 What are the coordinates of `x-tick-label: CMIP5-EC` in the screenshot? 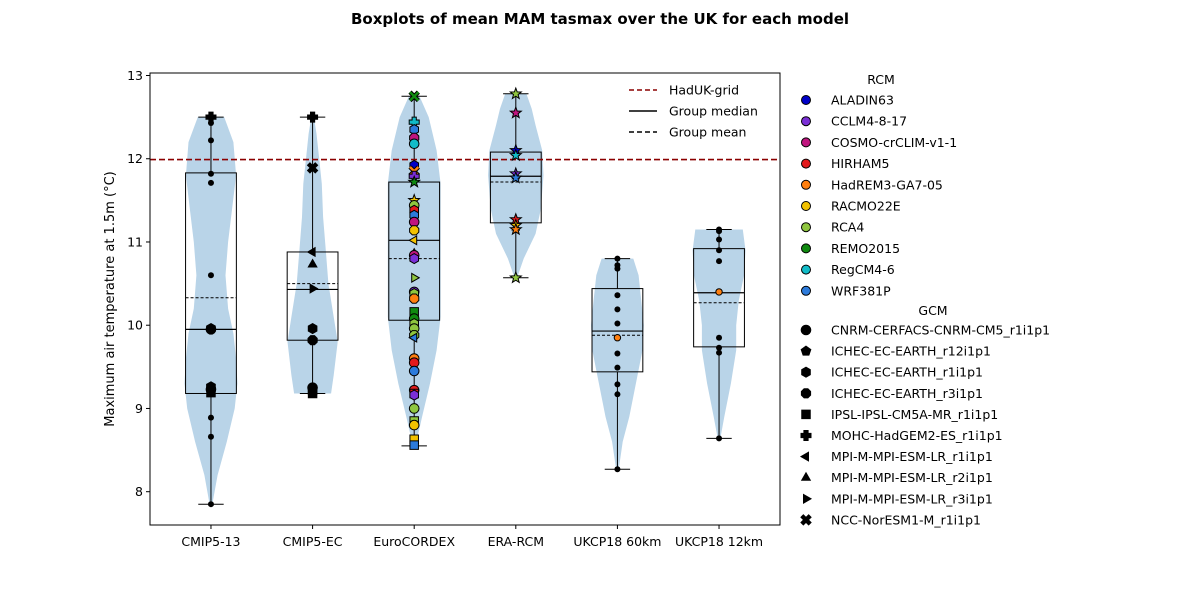 It's located at (313, 541).